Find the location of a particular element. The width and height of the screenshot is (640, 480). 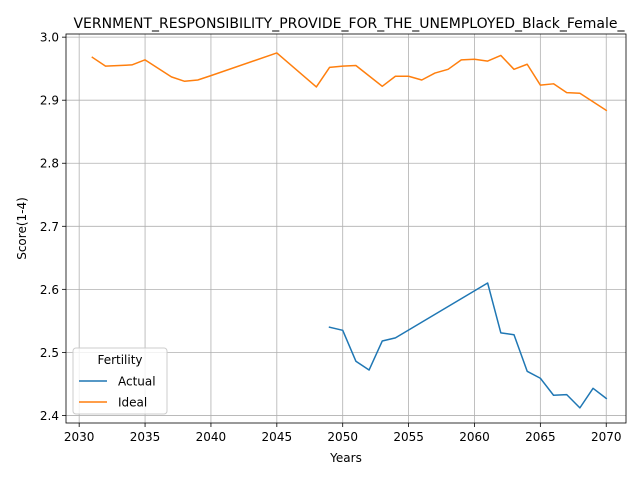

y-axis-ticks: 2.4 2.5 2.6 2.7 2.8 2.9 3.0 is located at coordinates (53, 227).